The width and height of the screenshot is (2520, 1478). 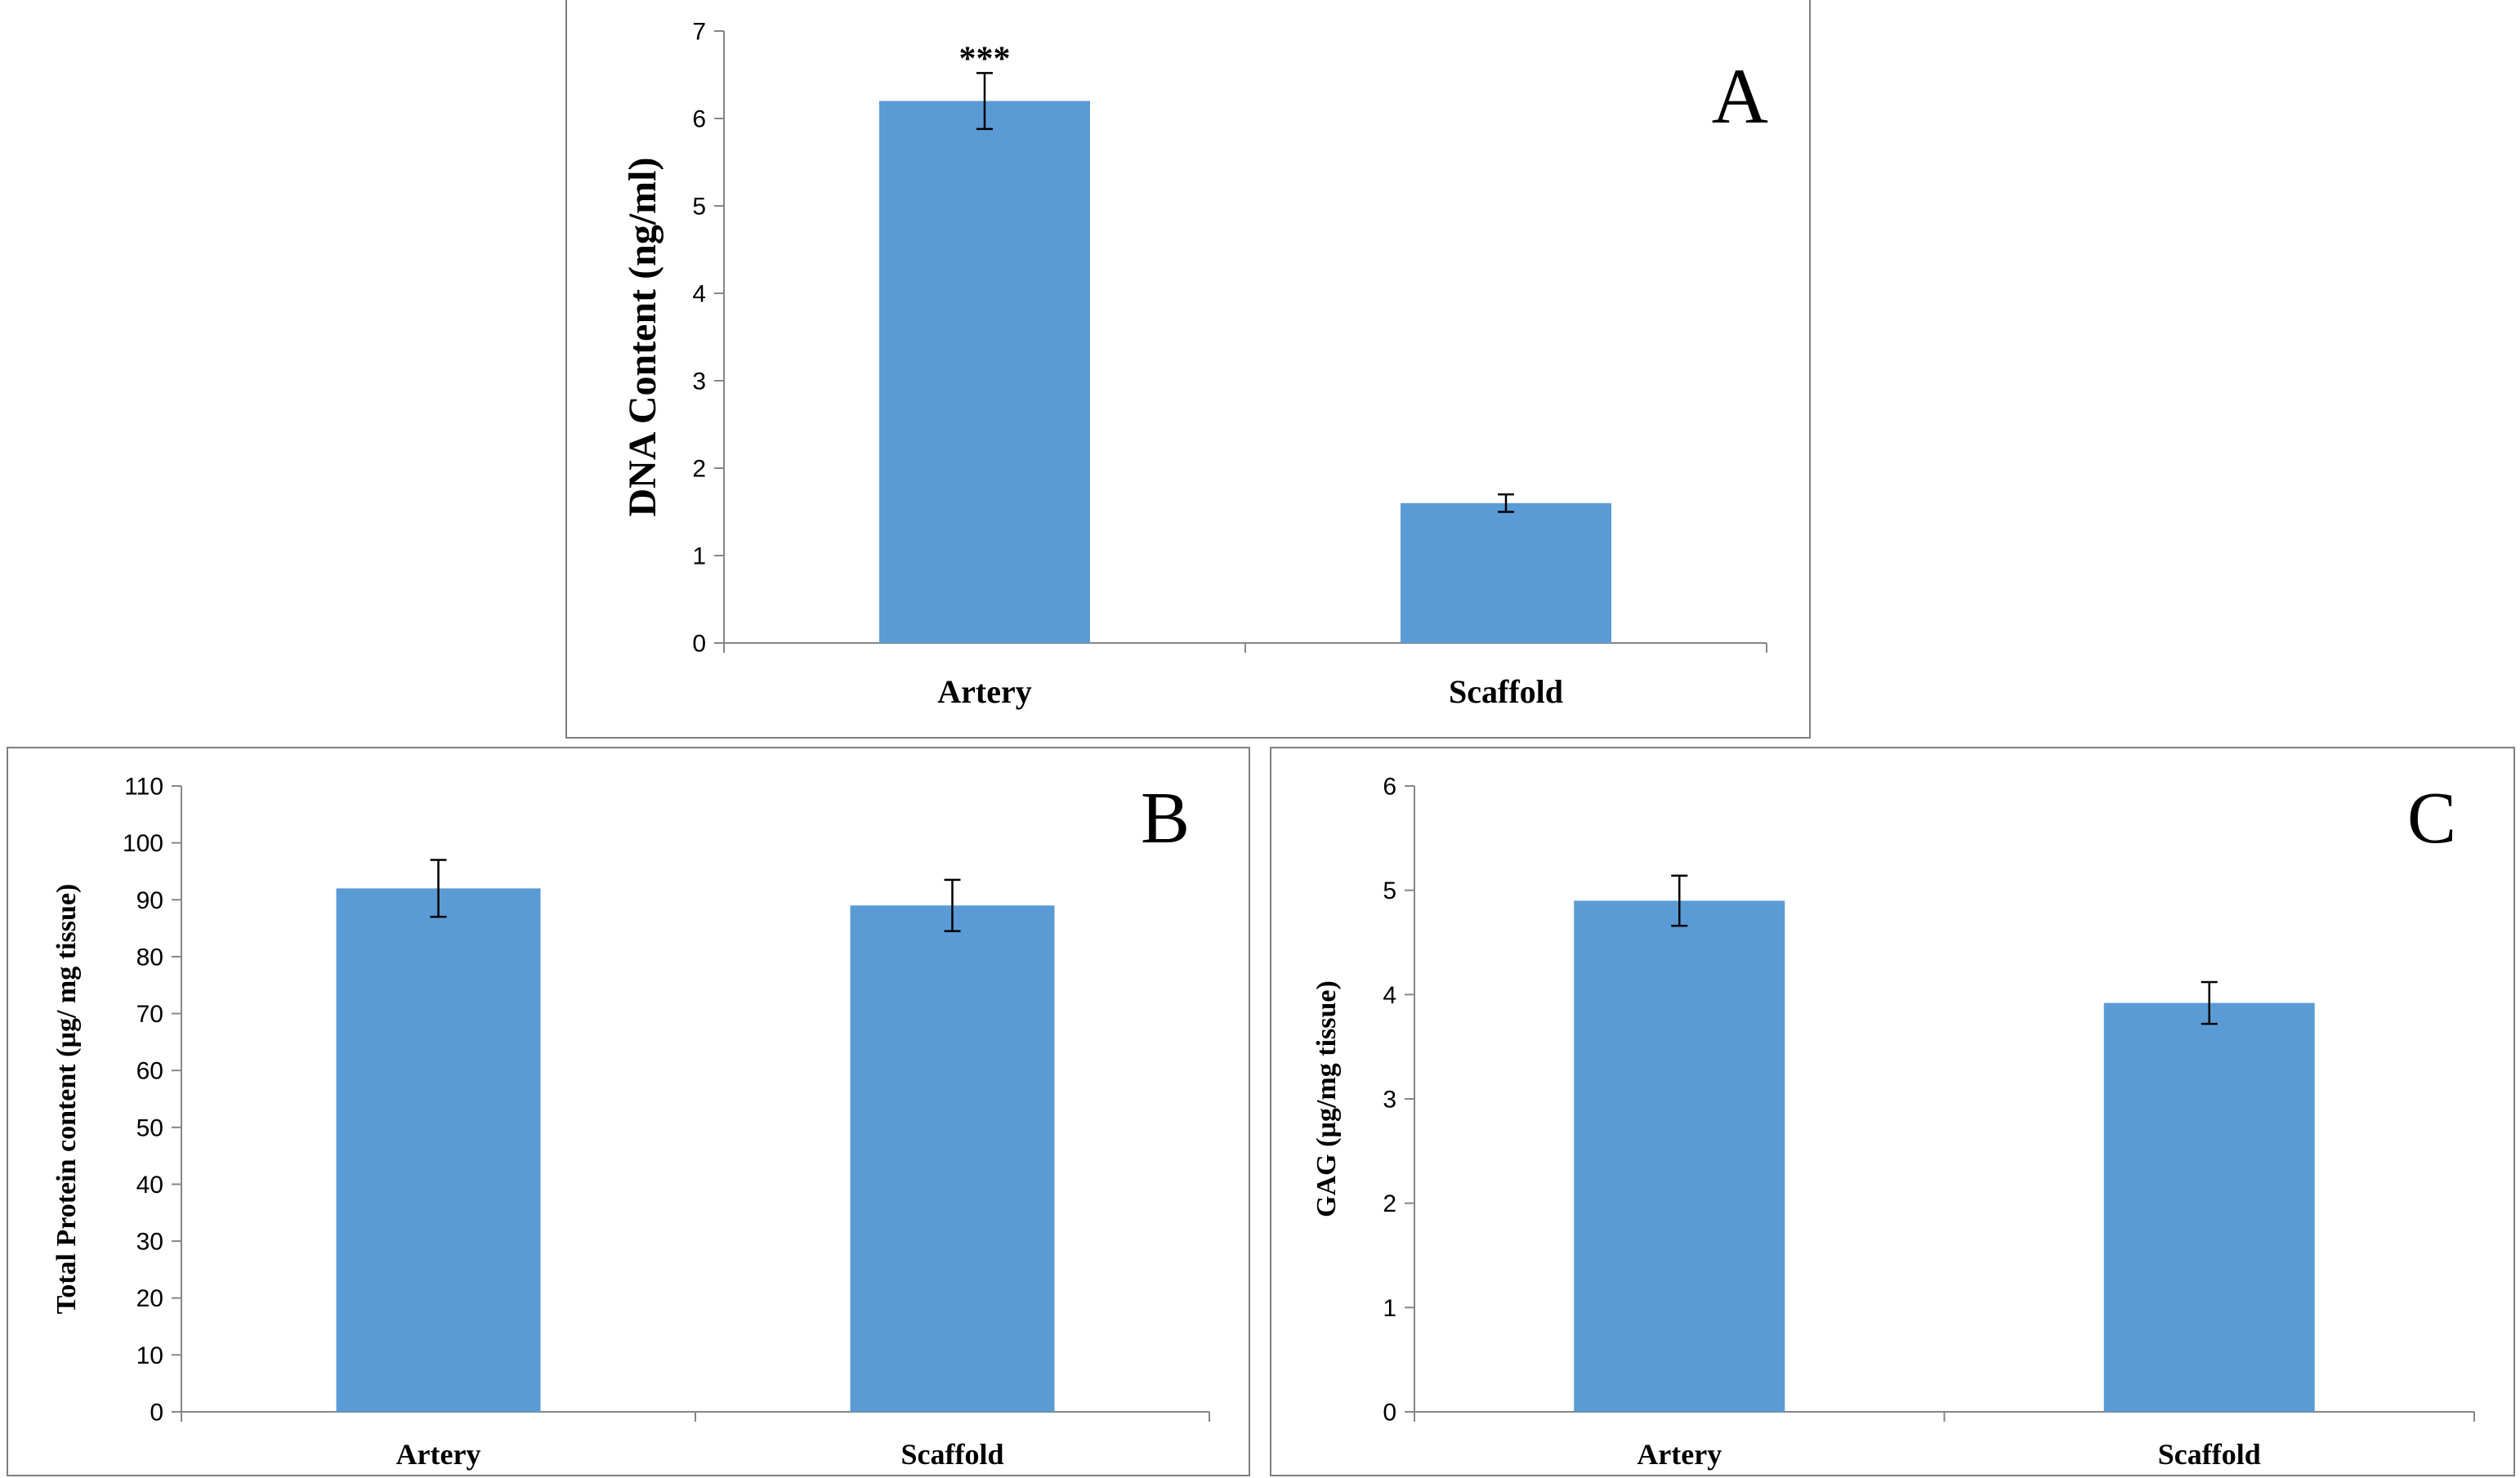 What do you see at coordinates (143, 787) in the screenshot?
I see `y-tick-label: 110` at bounding box center [143, 787].